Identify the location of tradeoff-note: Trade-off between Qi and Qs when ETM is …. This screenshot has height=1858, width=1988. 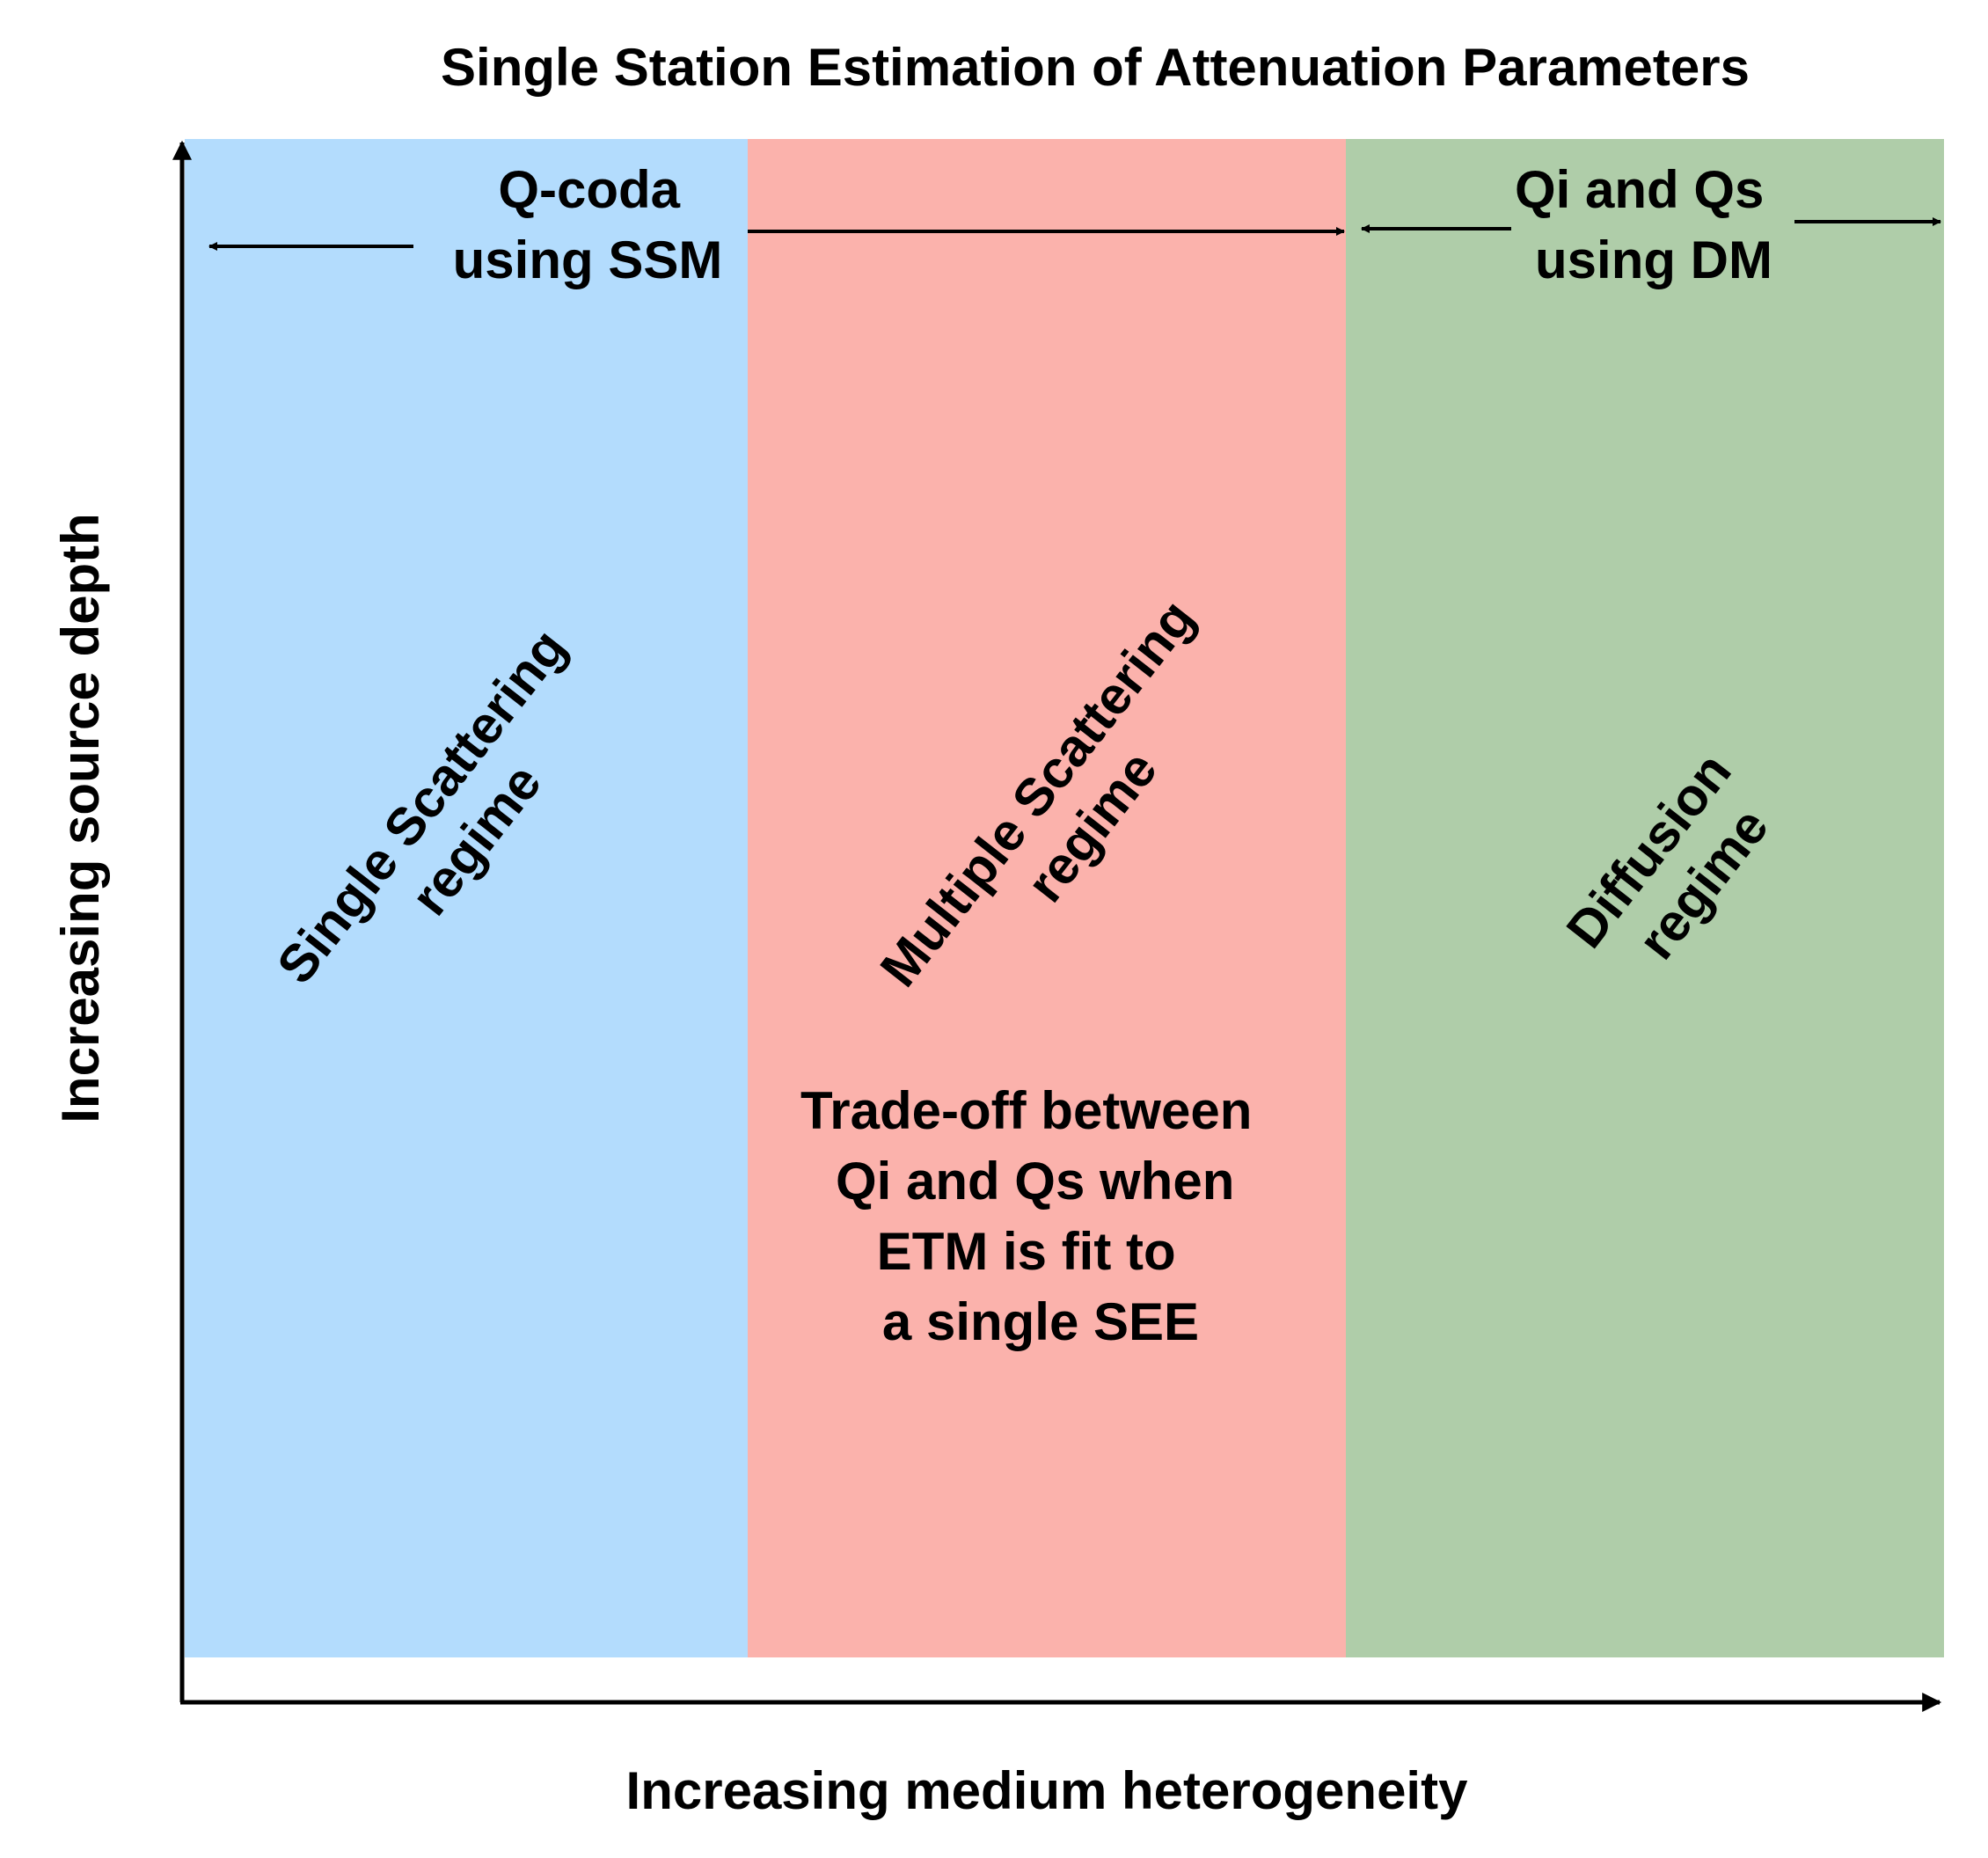
(1033, 1216).